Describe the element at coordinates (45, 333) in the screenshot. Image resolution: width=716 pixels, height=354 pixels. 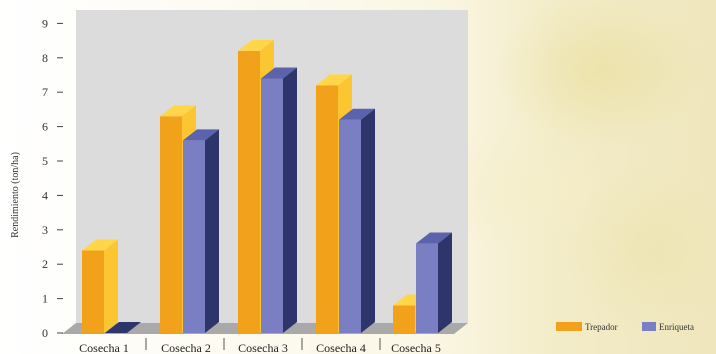
I see `y-tick-label: 0` at that location.